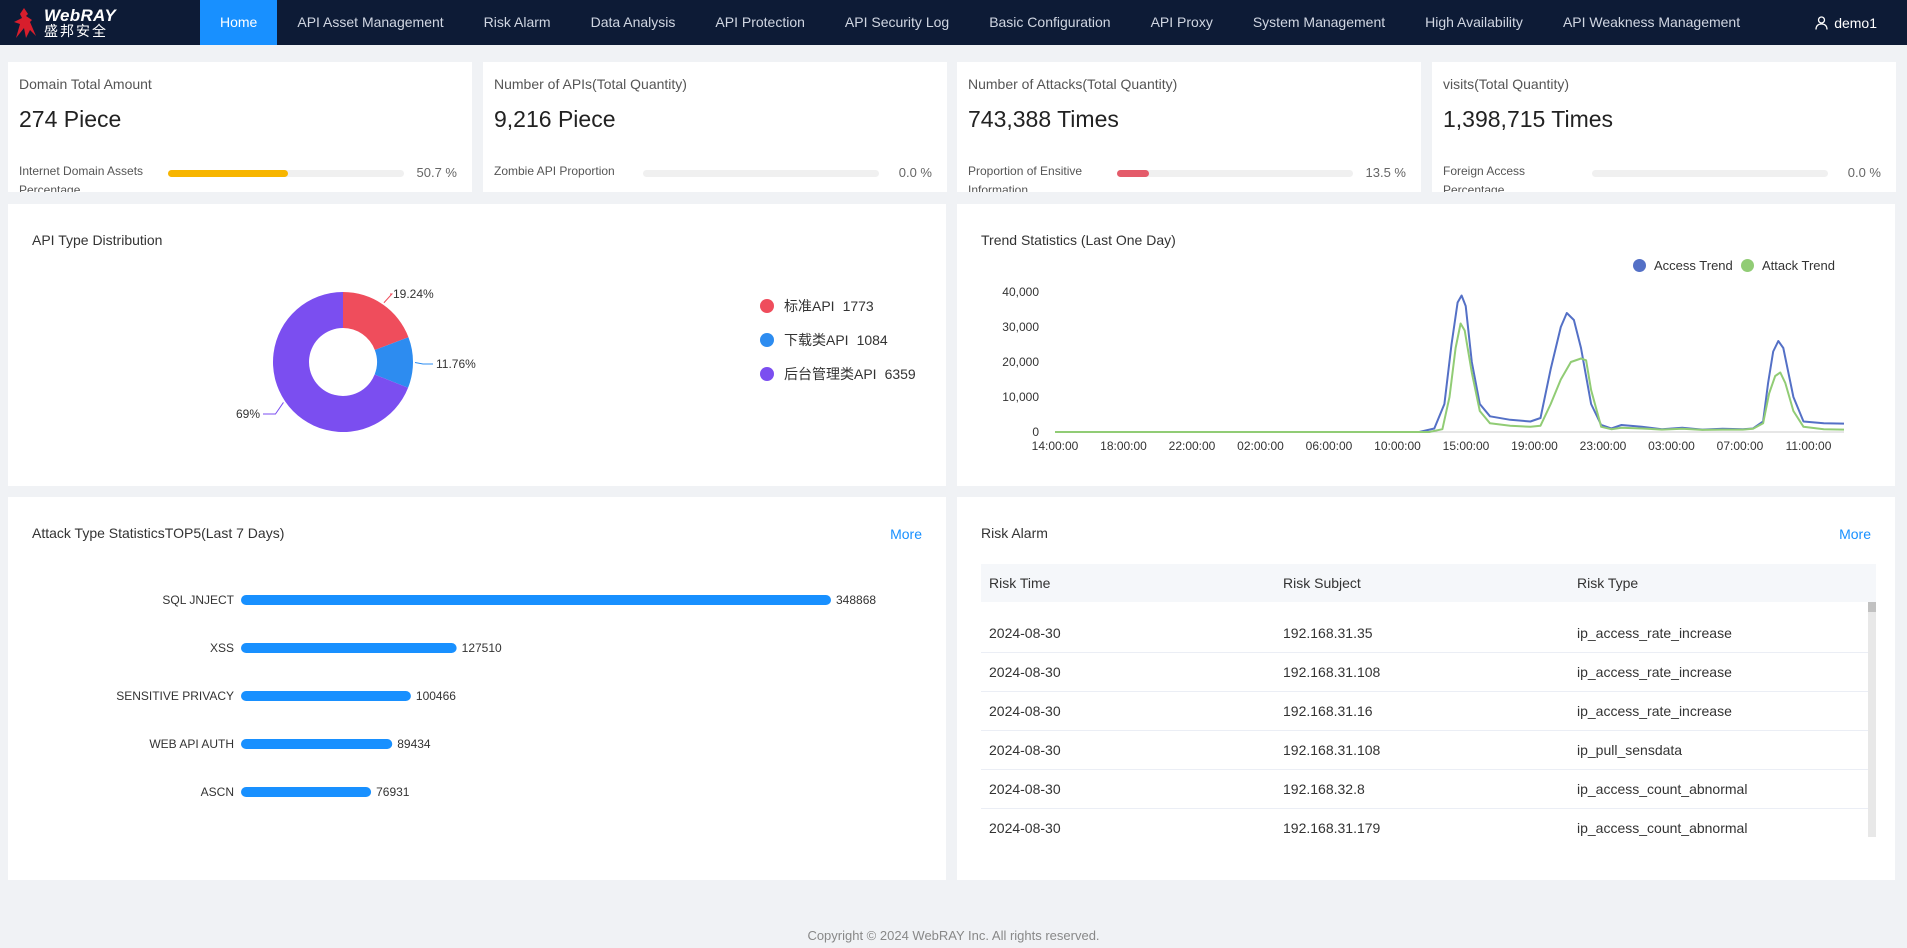 The image size is (1907, 948). What do you see at coordinates (1872, 719) in the screenshot?
I see `risk-table-scrollbar` at bounding box center [1872, 719].